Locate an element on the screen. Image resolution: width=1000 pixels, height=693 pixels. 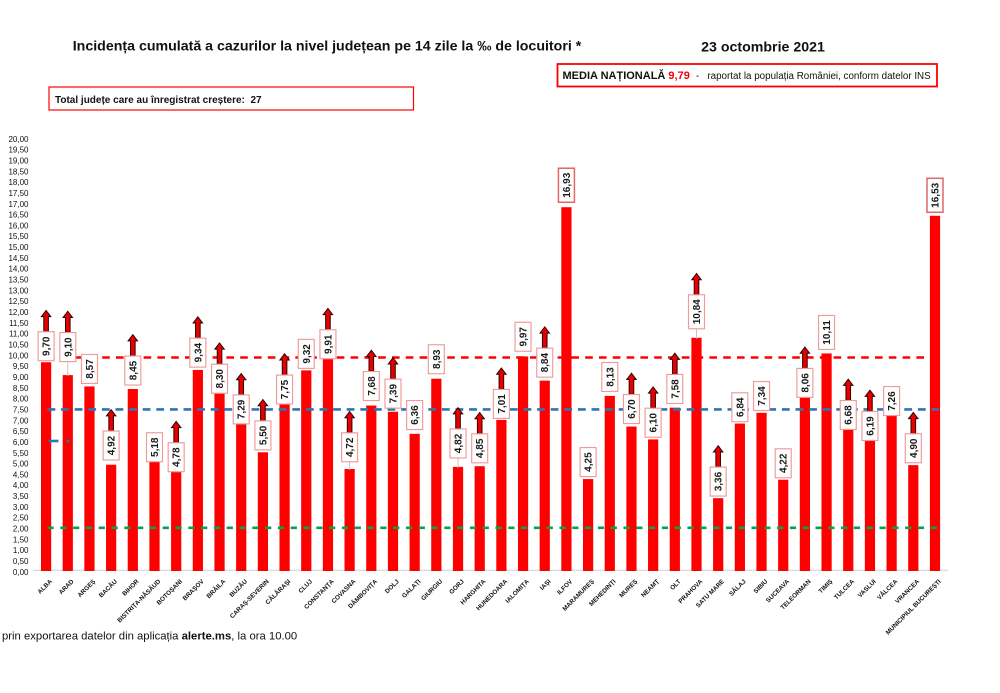
svg-text: 4,78 is located at coordinates (177, 457).